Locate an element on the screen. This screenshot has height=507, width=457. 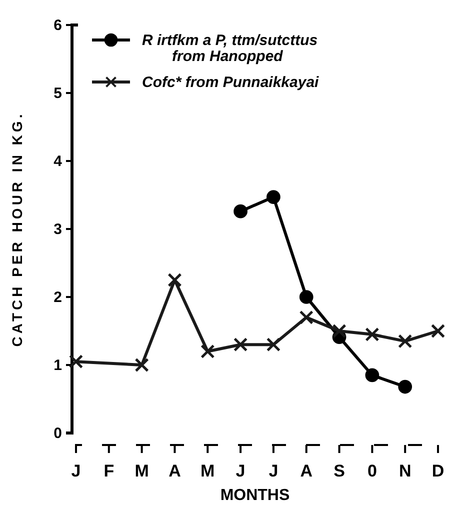
y-tick-label: 0 is located at coordinates (58, 433).